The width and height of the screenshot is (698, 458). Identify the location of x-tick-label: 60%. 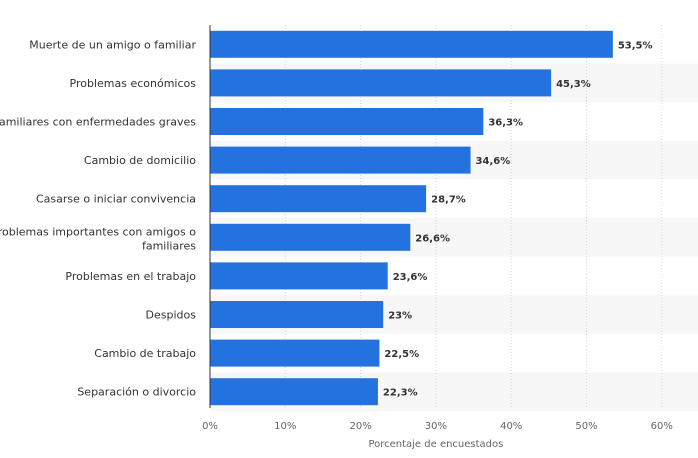
(662, 426).